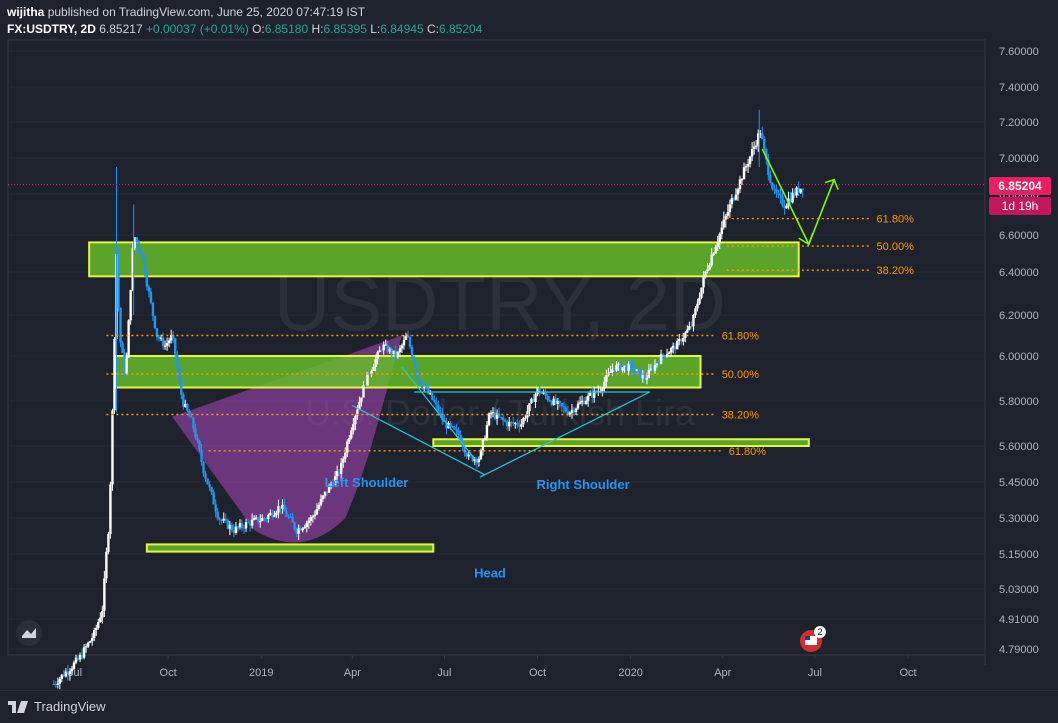 Image resolution: width=1058 pixels, height=723 pixels. What do you see at coordinates (460, 29) in the screenshot?
I see `close-value: 6.85204` at bounding box center [460, 29].